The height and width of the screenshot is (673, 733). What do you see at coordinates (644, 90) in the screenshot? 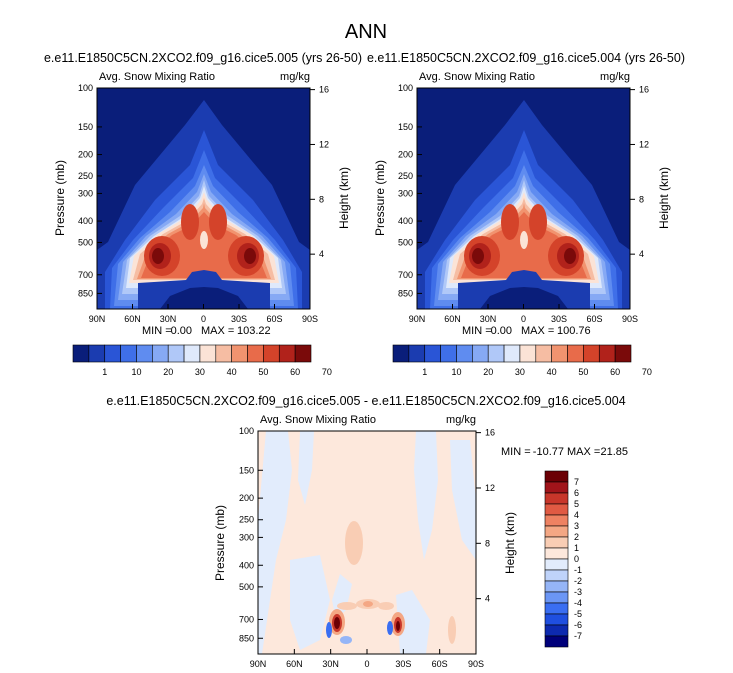
I see `y2-tick-label: 16` at bounding box center [644, 90].